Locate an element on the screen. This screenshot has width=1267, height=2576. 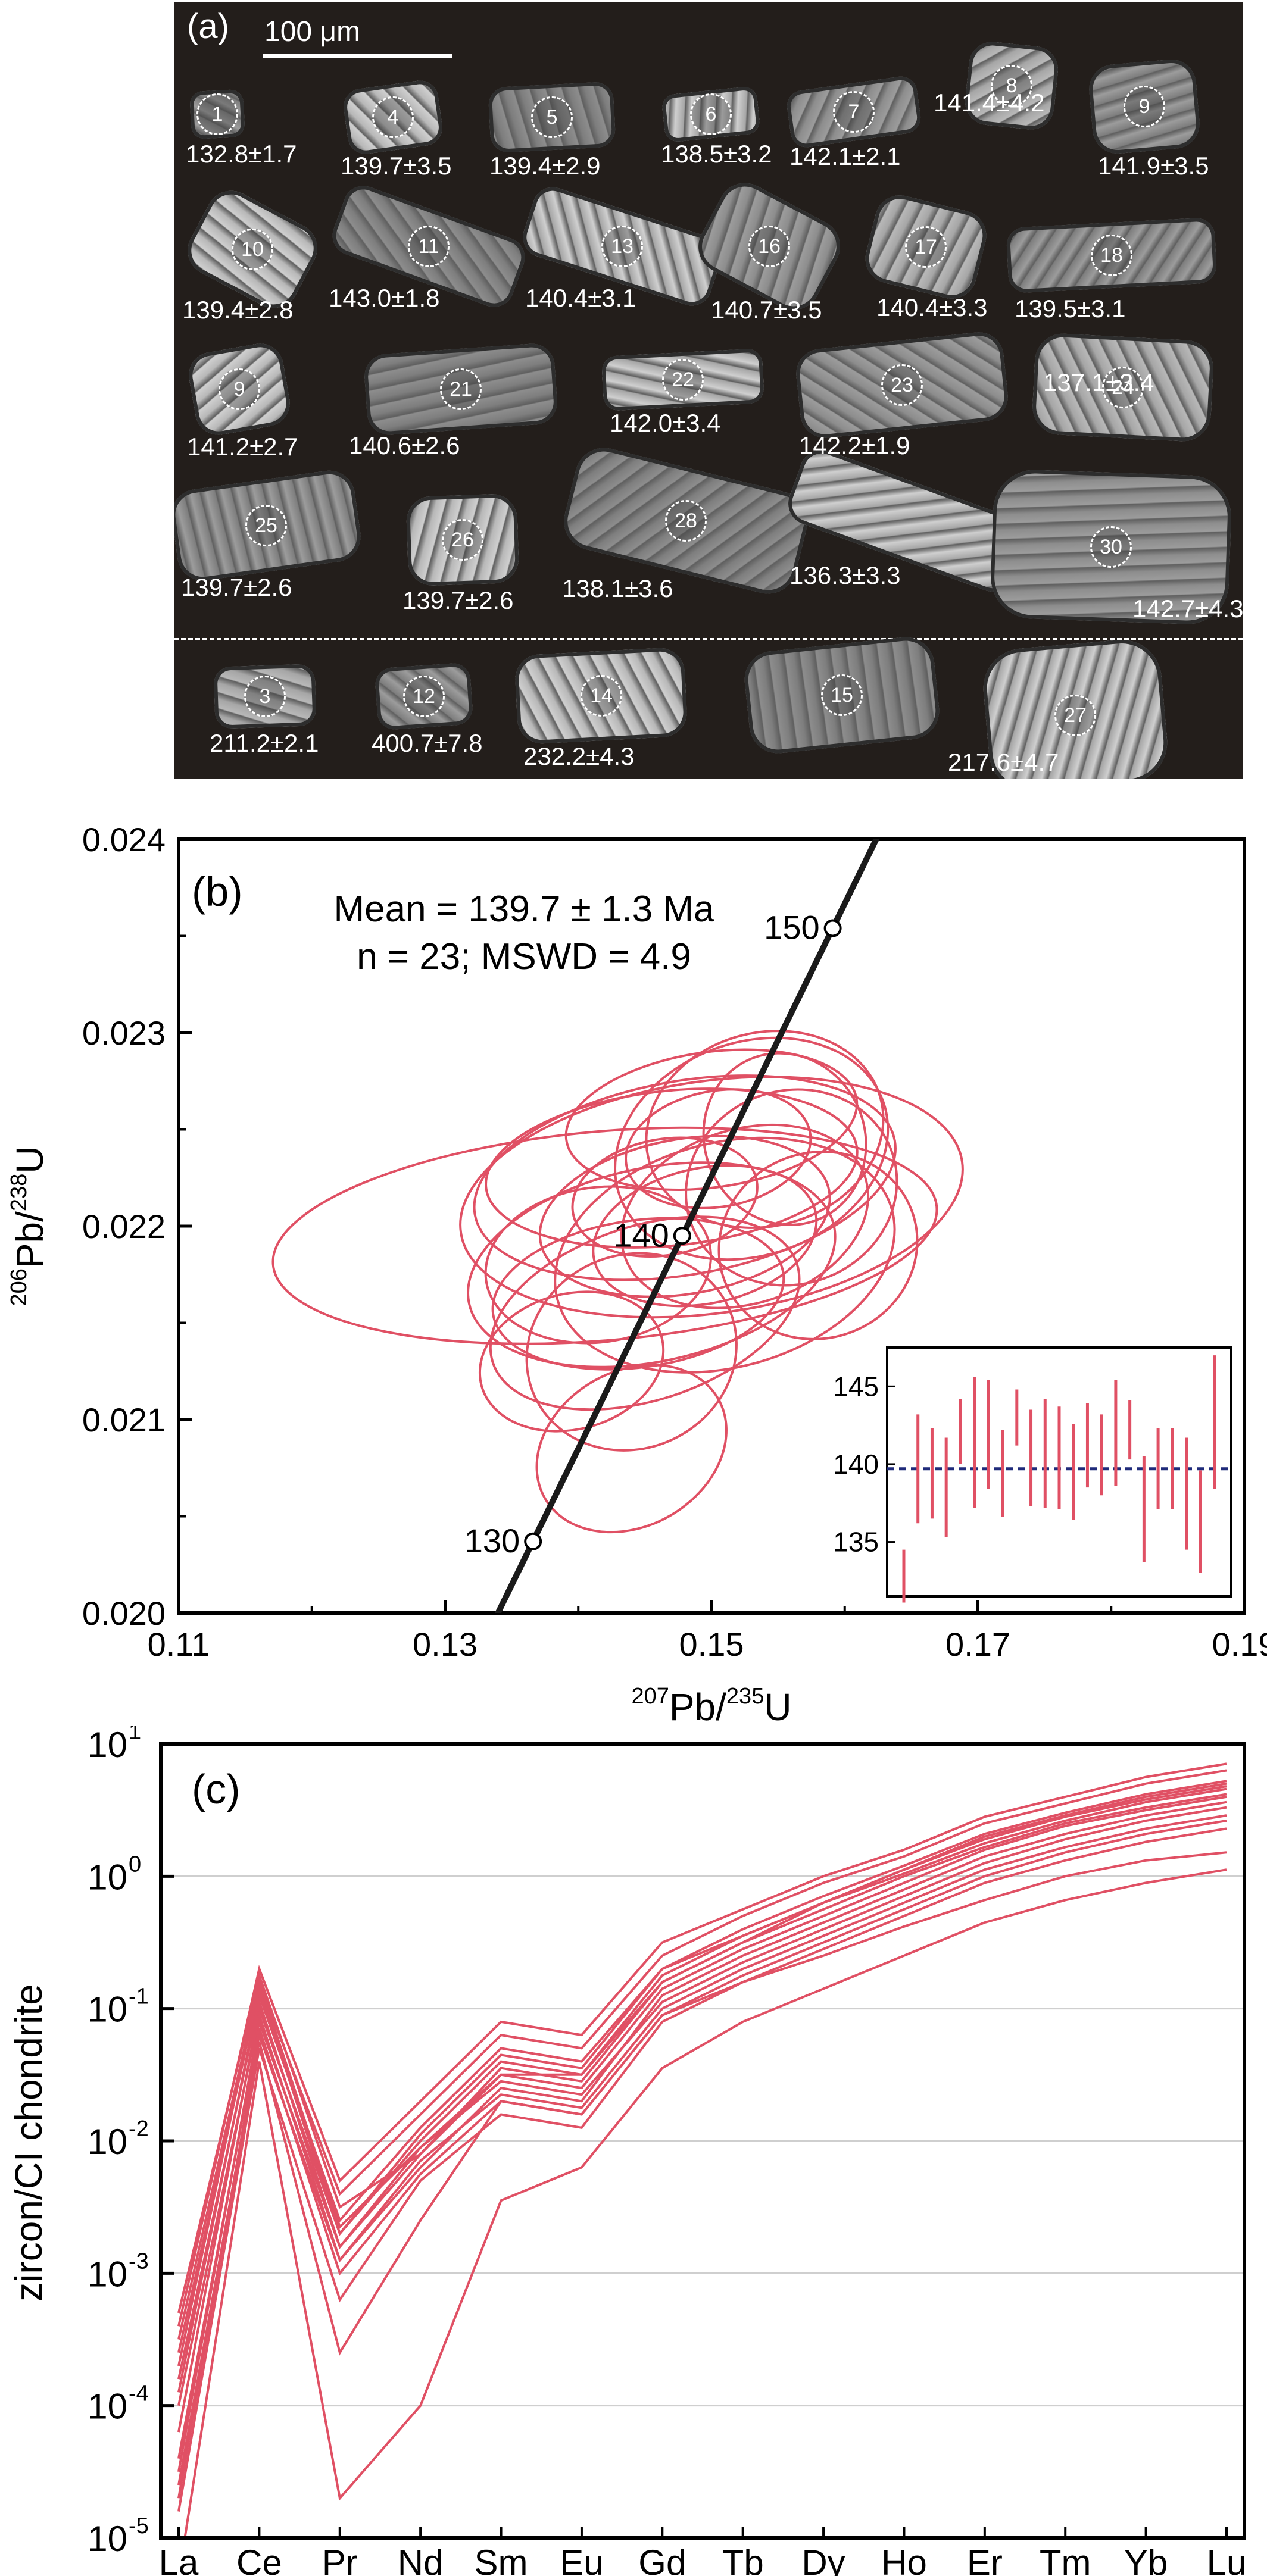
analysis-spot: 22 is located at coordinates (683, 380).